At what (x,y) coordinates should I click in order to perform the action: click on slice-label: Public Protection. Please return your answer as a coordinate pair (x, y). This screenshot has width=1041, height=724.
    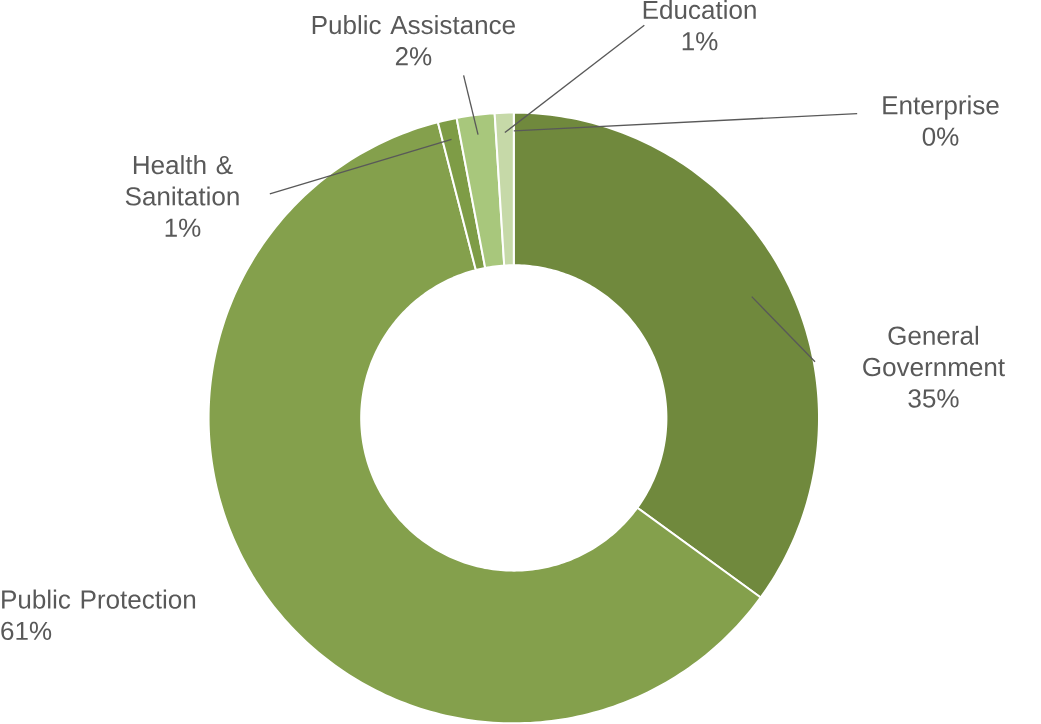
    Looking at the image, I should click on (99, 599).